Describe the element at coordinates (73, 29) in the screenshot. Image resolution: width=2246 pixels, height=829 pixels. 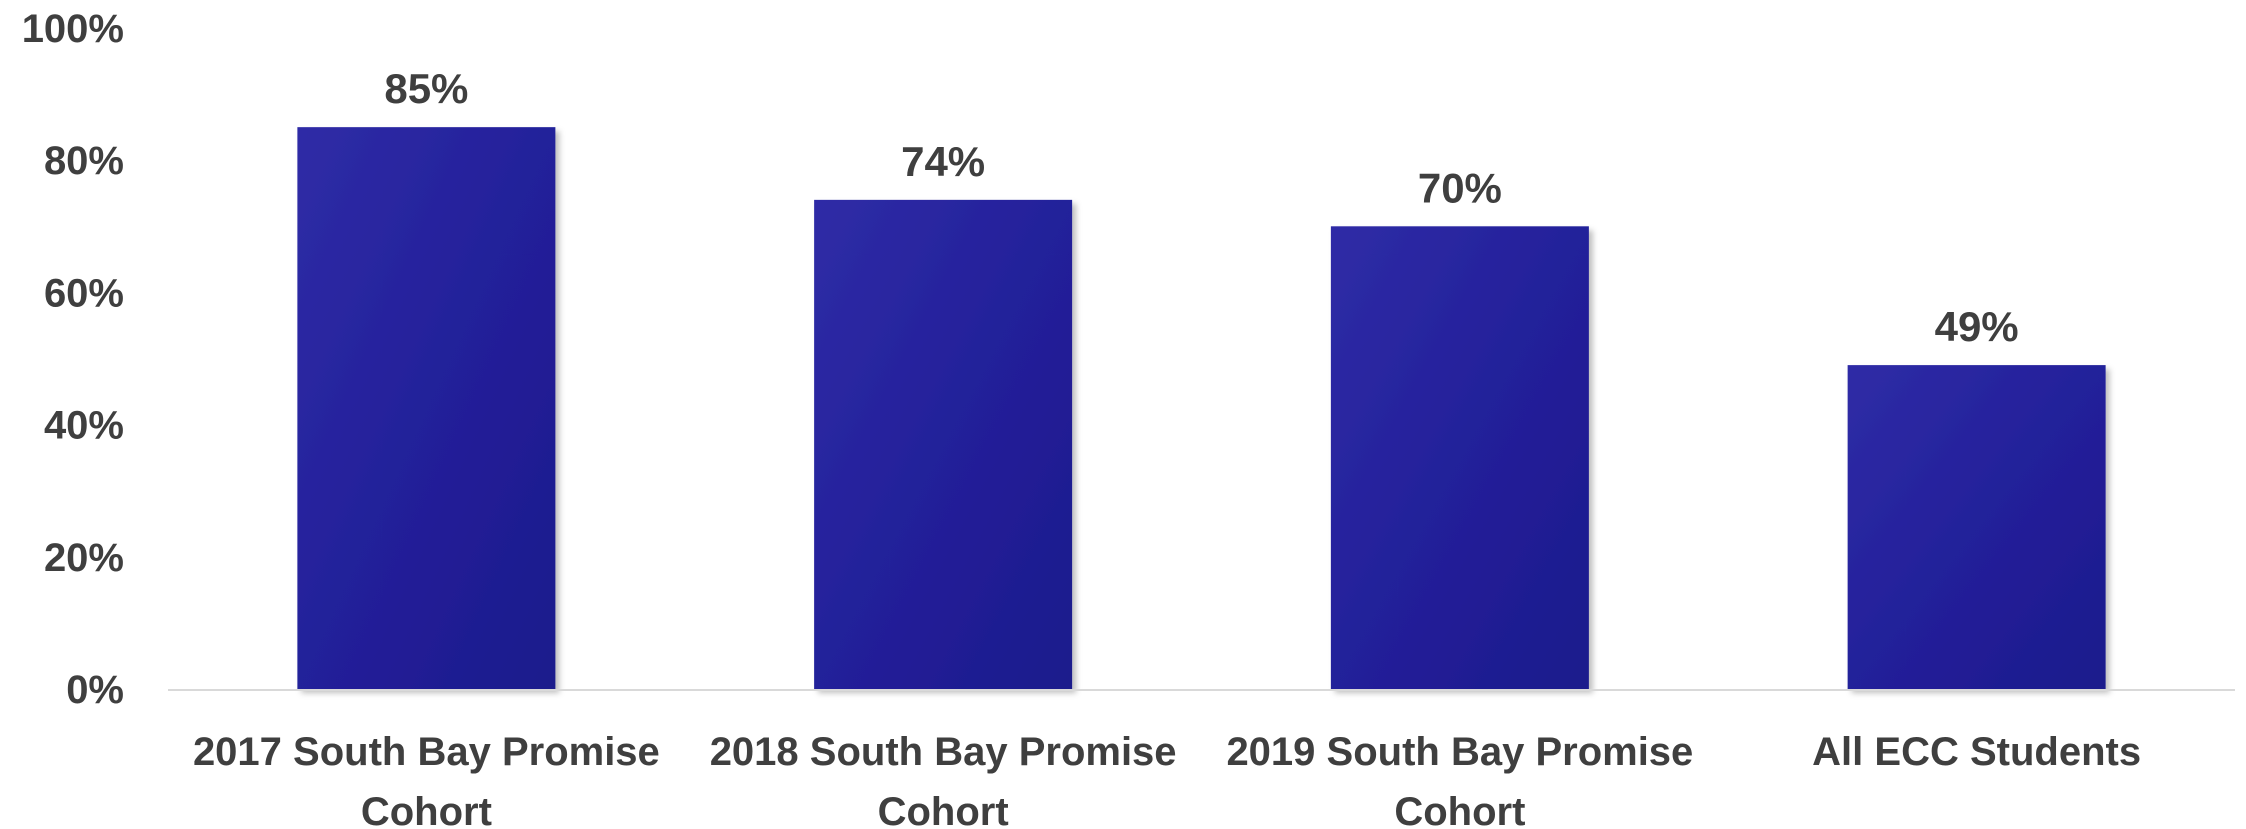
I see `y-tick-label: 100%` at that location.